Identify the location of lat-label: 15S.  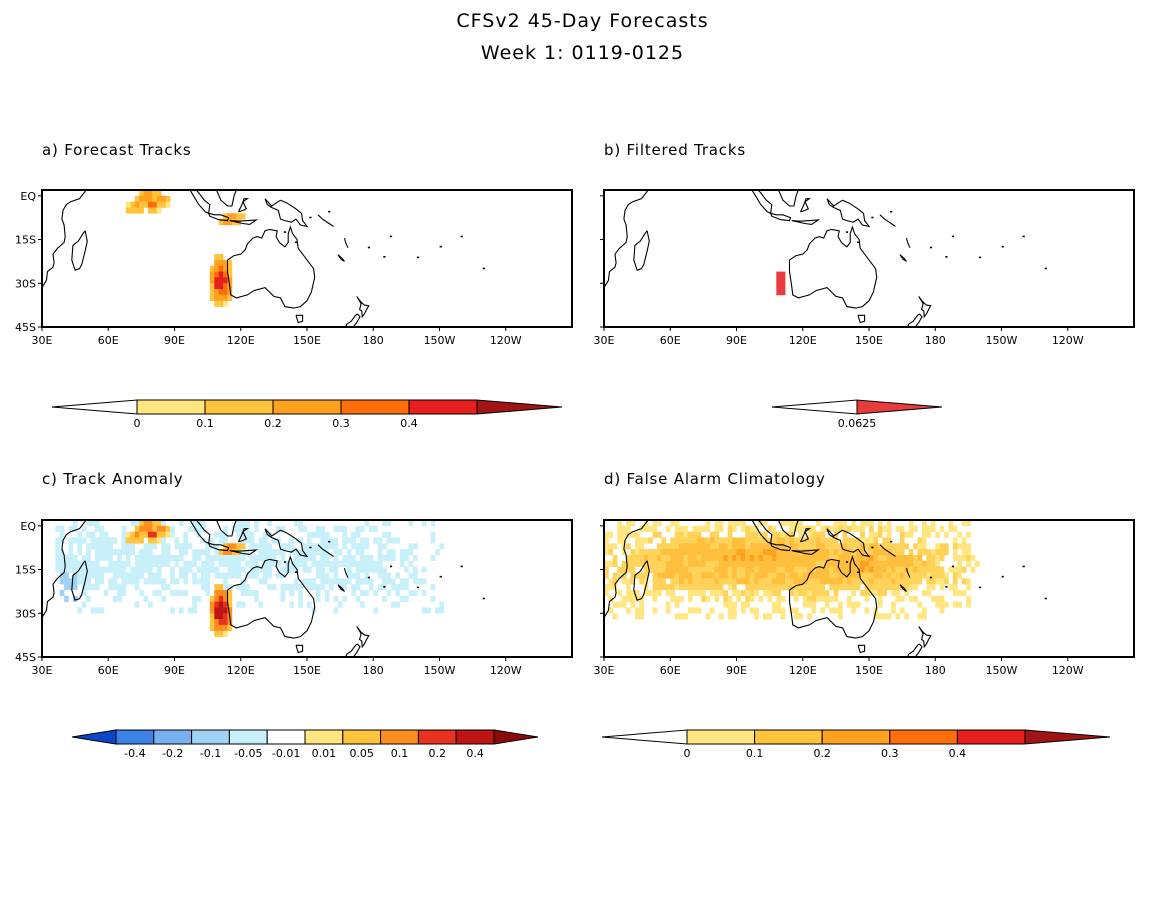
(25, 570).